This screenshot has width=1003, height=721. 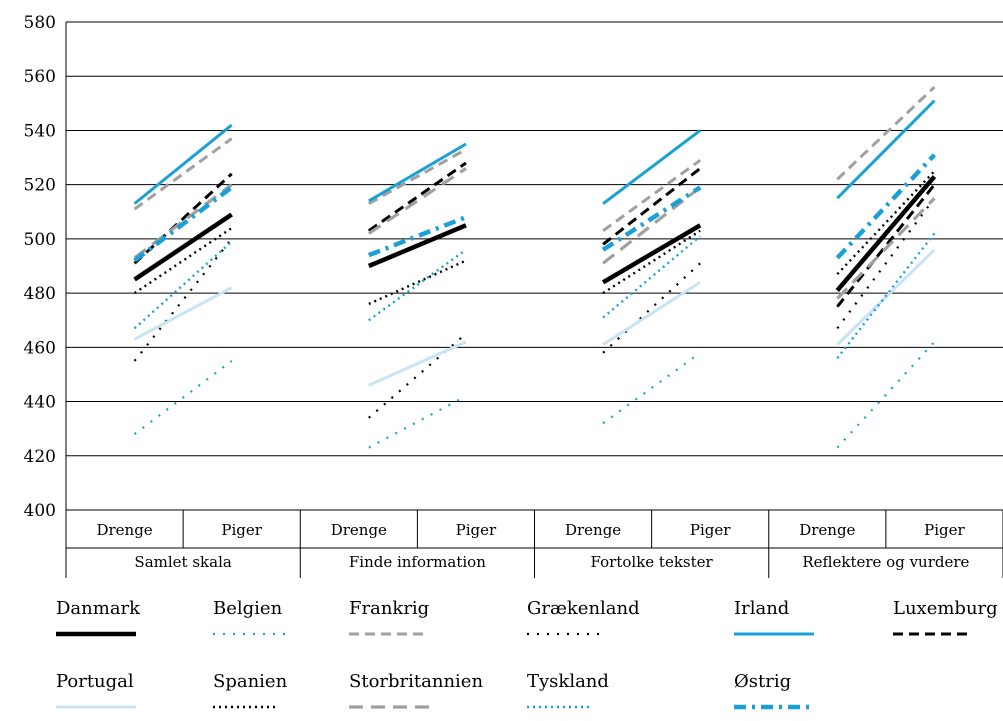 I want to click on legend-label: Irland, so click(x=762, y=608).